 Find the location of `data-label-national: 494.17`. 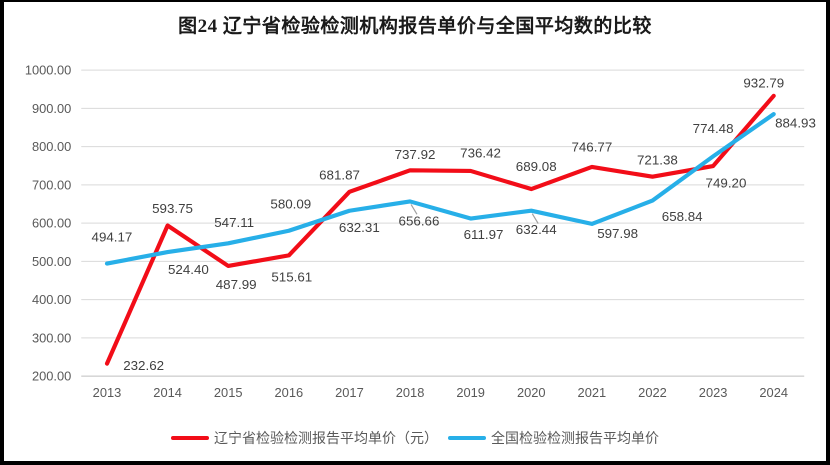

data-label-national: 494.17 is located at coordinates (112, 236).